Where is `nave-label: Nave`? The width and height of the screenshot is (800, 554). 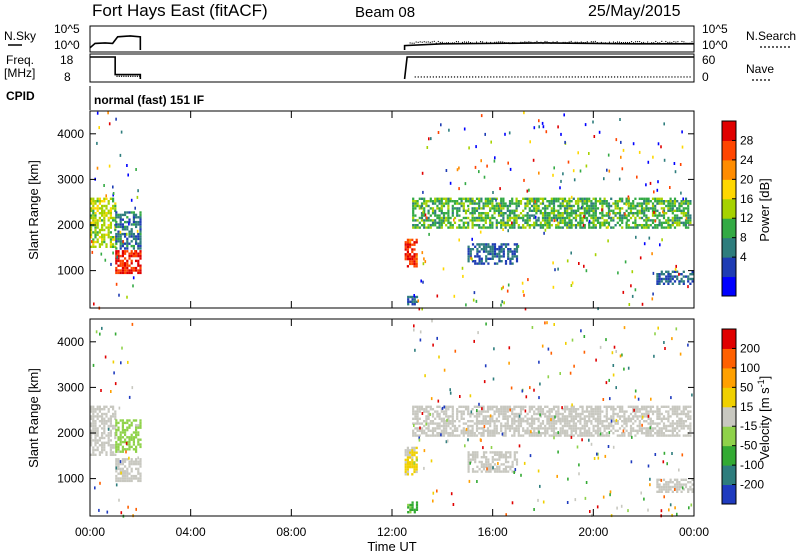 nave-label: Nave is located at coordinates (760, 69).